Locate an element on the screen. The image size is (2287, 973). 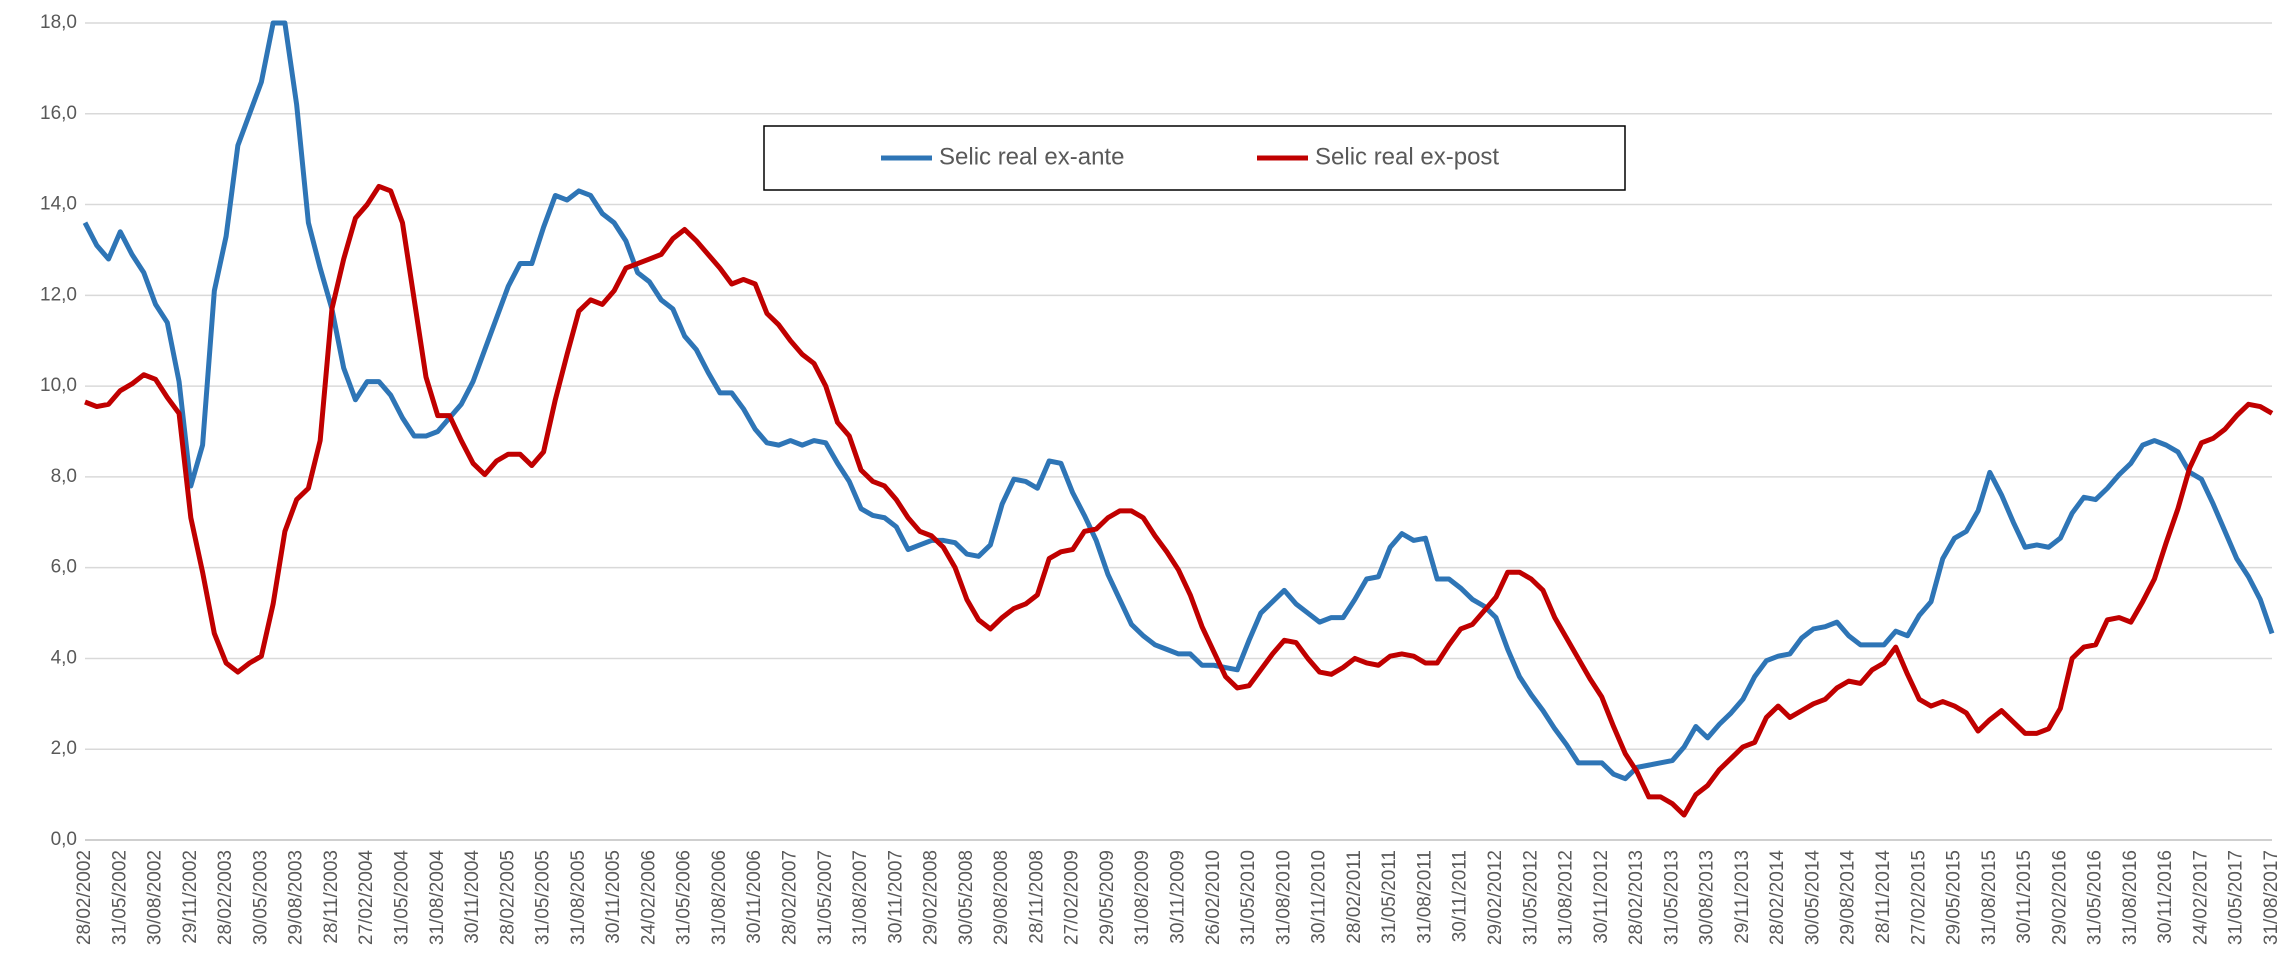
x-tick-label: 31/05/2004 is located at coordinates (401, 898).